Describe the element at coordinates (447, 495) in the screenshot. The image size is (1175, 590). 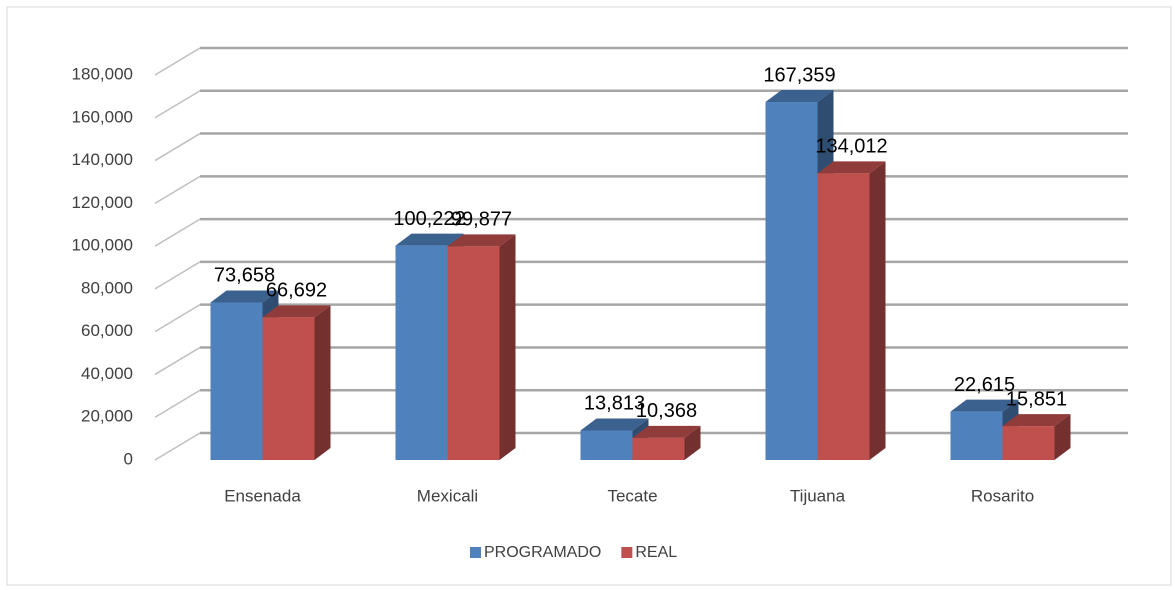
I see `x-tick-label: Mexicali` at that location.